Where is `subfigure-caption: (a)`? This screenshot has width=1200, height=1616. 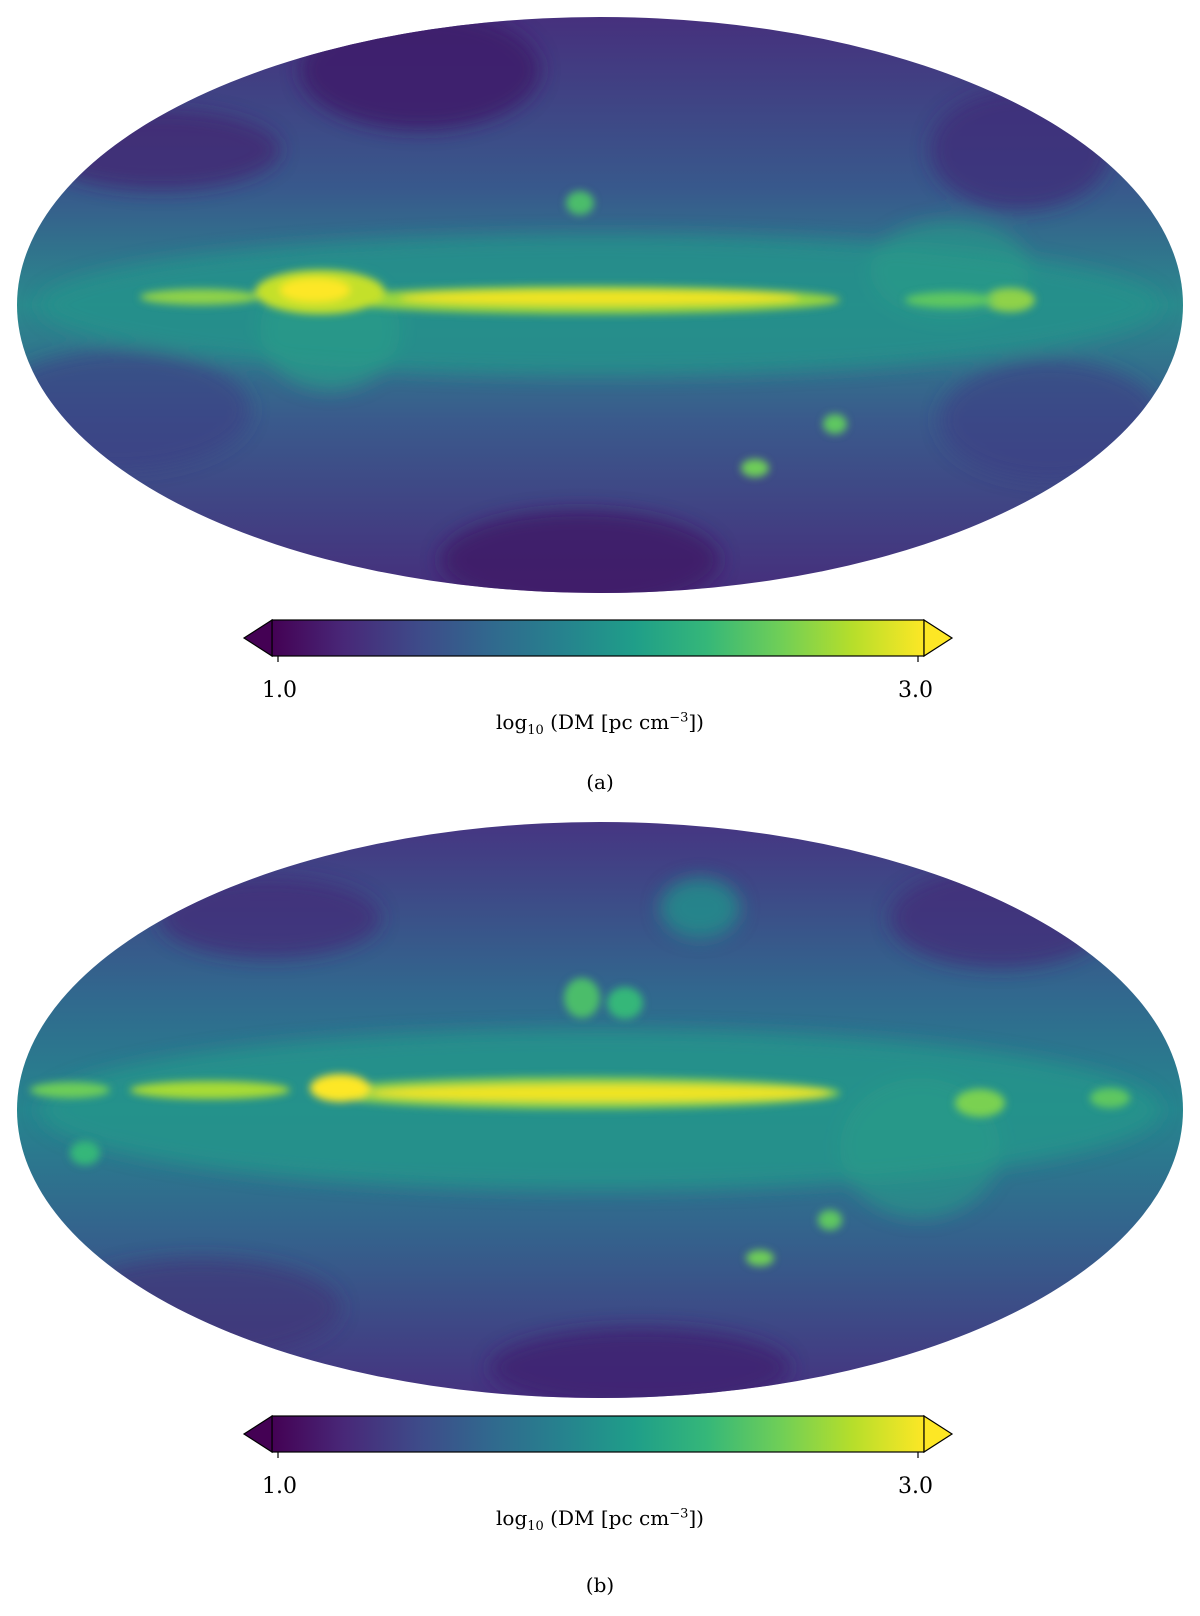
subfigure-caption: (a) is located at coordinates (600, 782).